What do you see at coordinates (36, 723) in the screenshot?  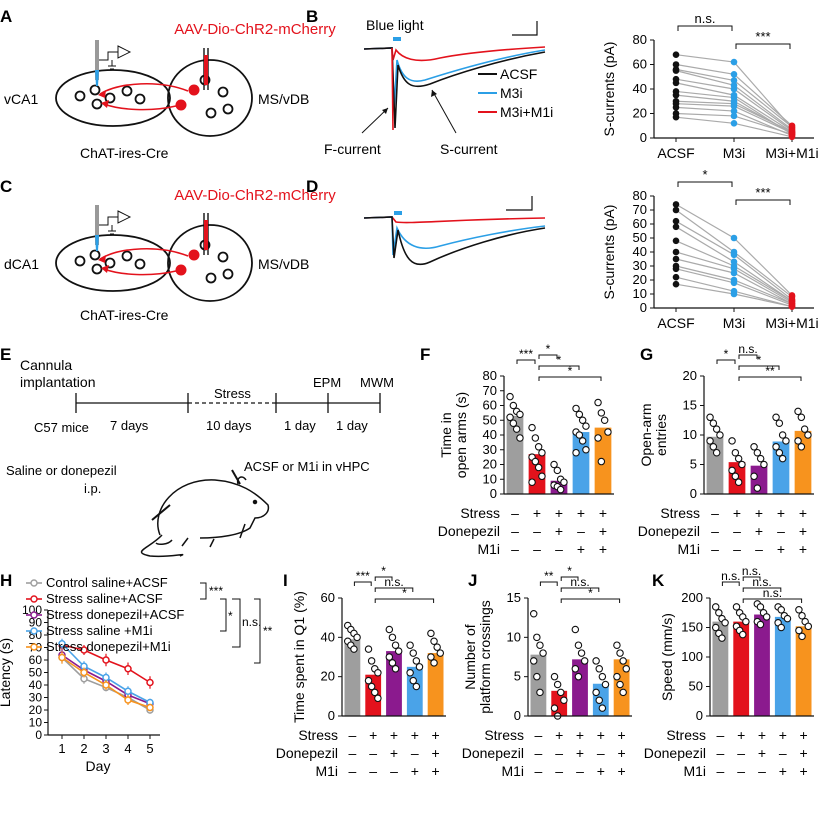 I see `y-tick-label: 10` at bounding box center [36, 723].